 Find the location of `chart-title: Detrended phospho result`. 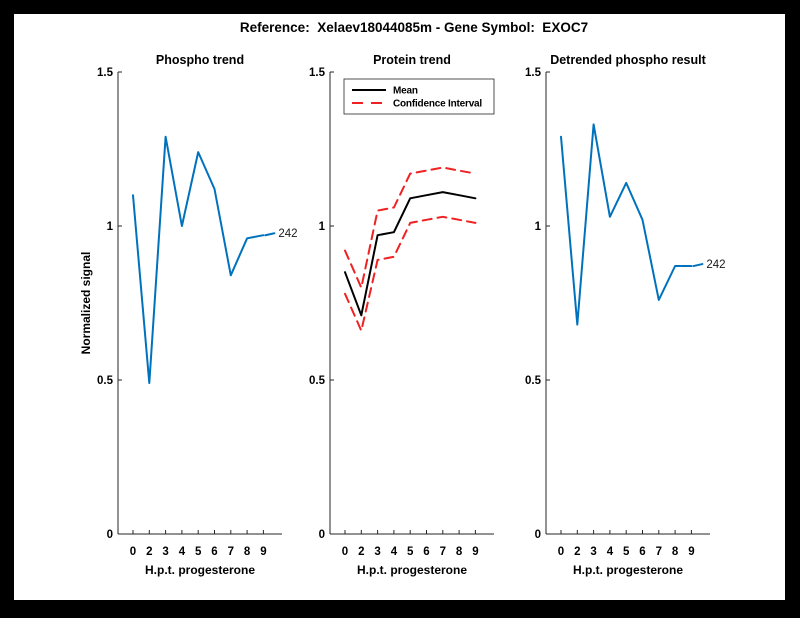

chart-title: Detrended phospho result is located at coordinates (628, 60).